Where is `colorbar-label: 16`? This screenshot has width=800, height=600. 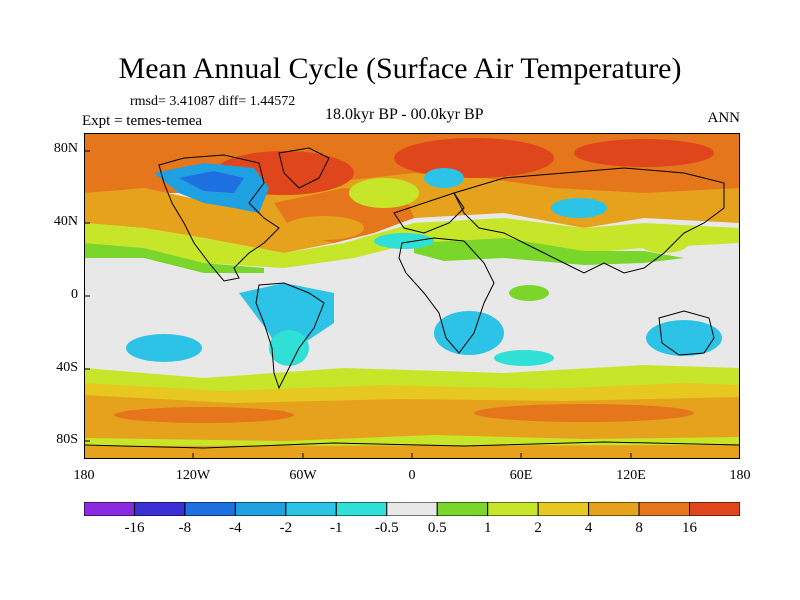
colorbar-label: 16 is located at coordinates (690, 528).